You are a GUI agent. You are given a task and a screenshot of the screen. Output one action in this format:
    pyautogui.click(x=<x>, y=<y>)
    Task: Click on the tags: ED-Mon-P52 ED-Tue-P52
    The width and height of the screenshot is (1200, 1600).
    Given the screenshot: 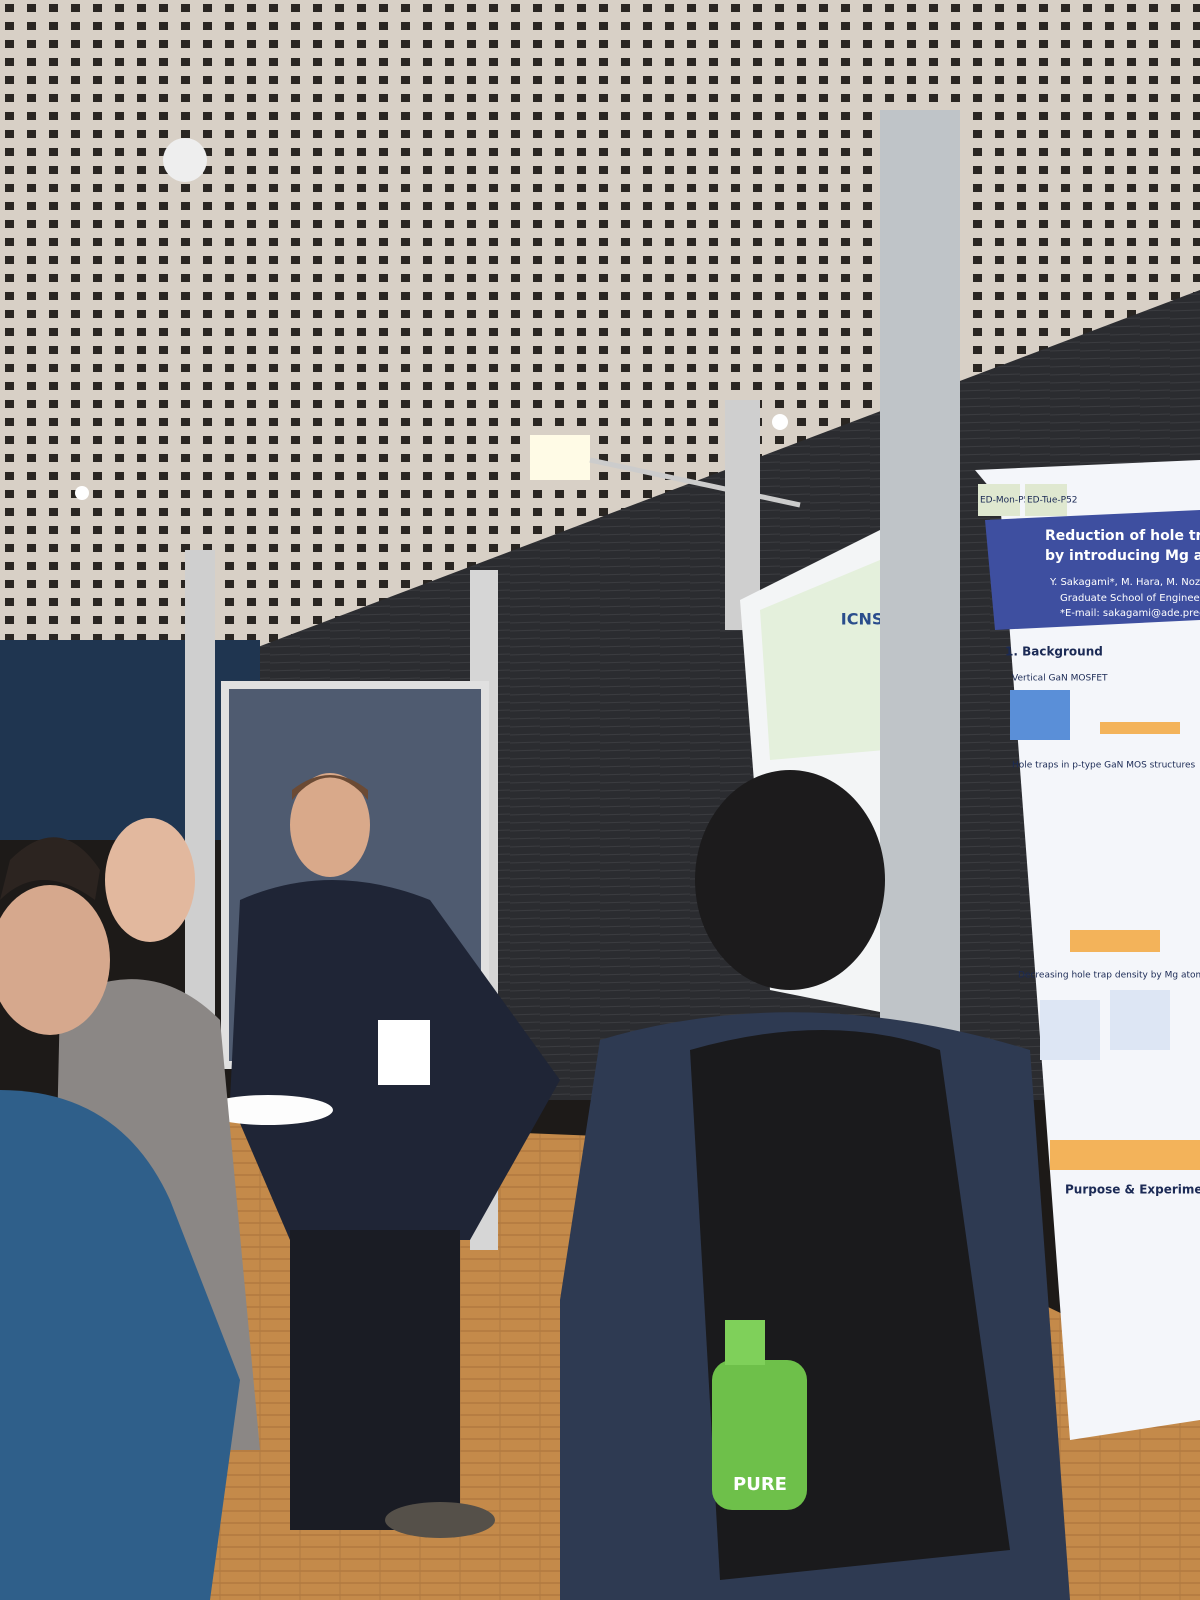 What is the action you would take?
    pyautogui.click(x=1028, y=500)
    